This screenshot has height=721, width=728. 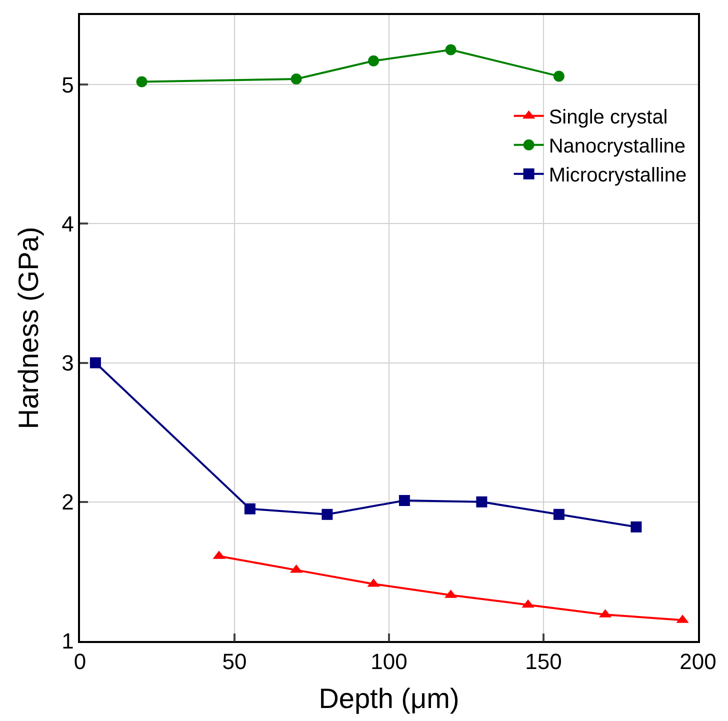 I want to click on x-tick-label: 150, so click(x=543, y=661).